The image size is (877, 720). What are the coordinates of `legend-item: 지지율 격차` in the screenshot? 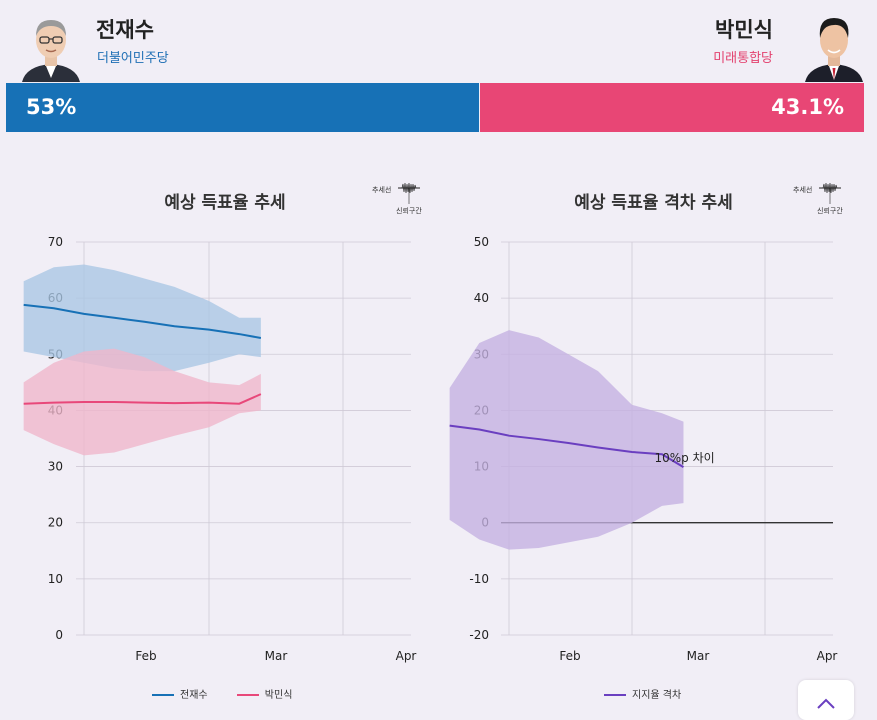 It's located at (642, 693).